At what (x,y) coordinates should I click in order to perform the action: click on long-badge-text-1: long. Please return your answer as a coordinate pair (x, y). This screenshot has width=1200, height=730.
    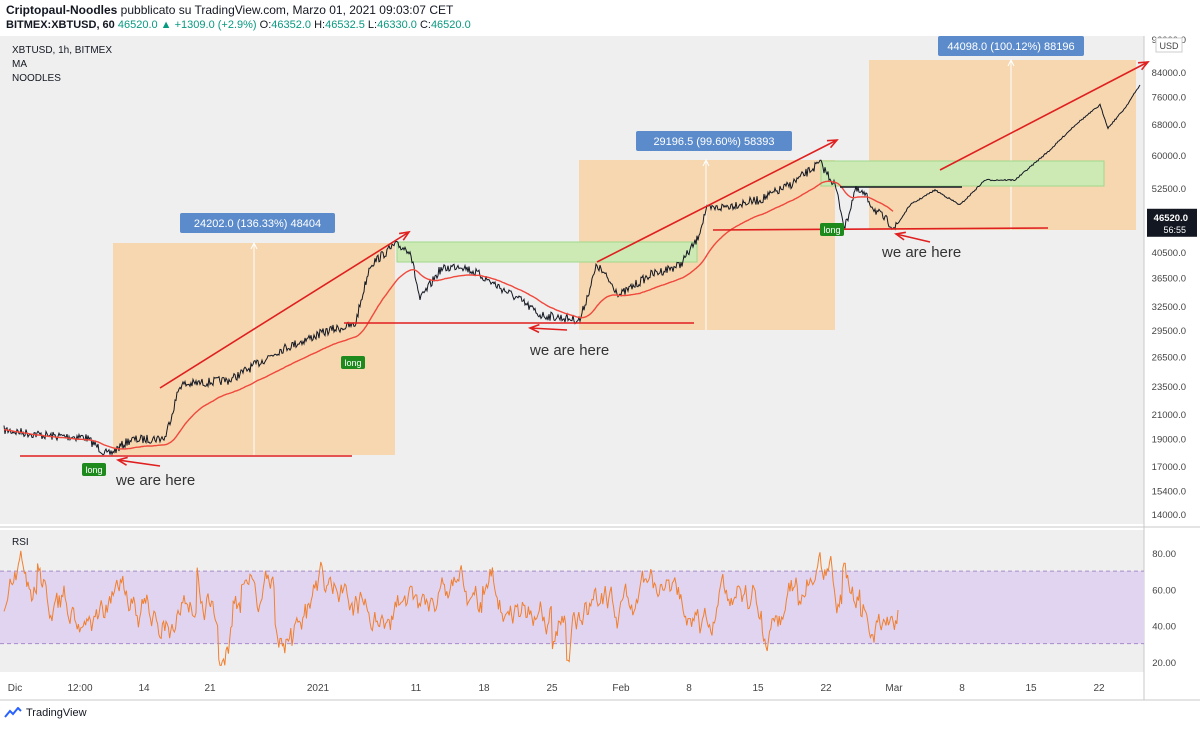
    Looking at the image, I should click on (93, 470).